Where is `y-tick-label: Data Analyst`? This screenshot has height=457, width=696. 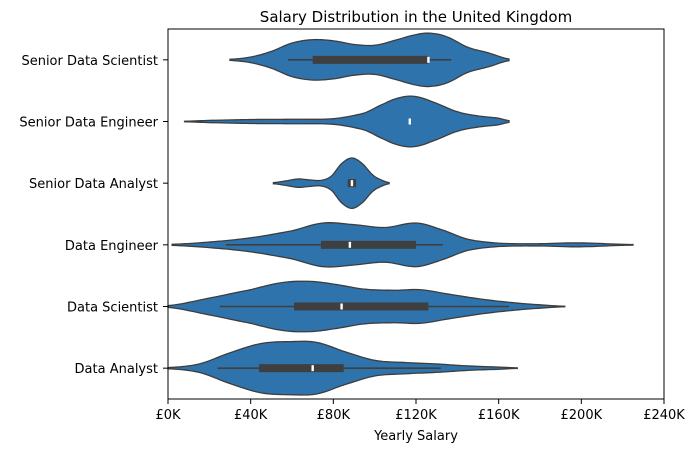 y-tick-label: Data Analyst is located at coordinates (116, 369).